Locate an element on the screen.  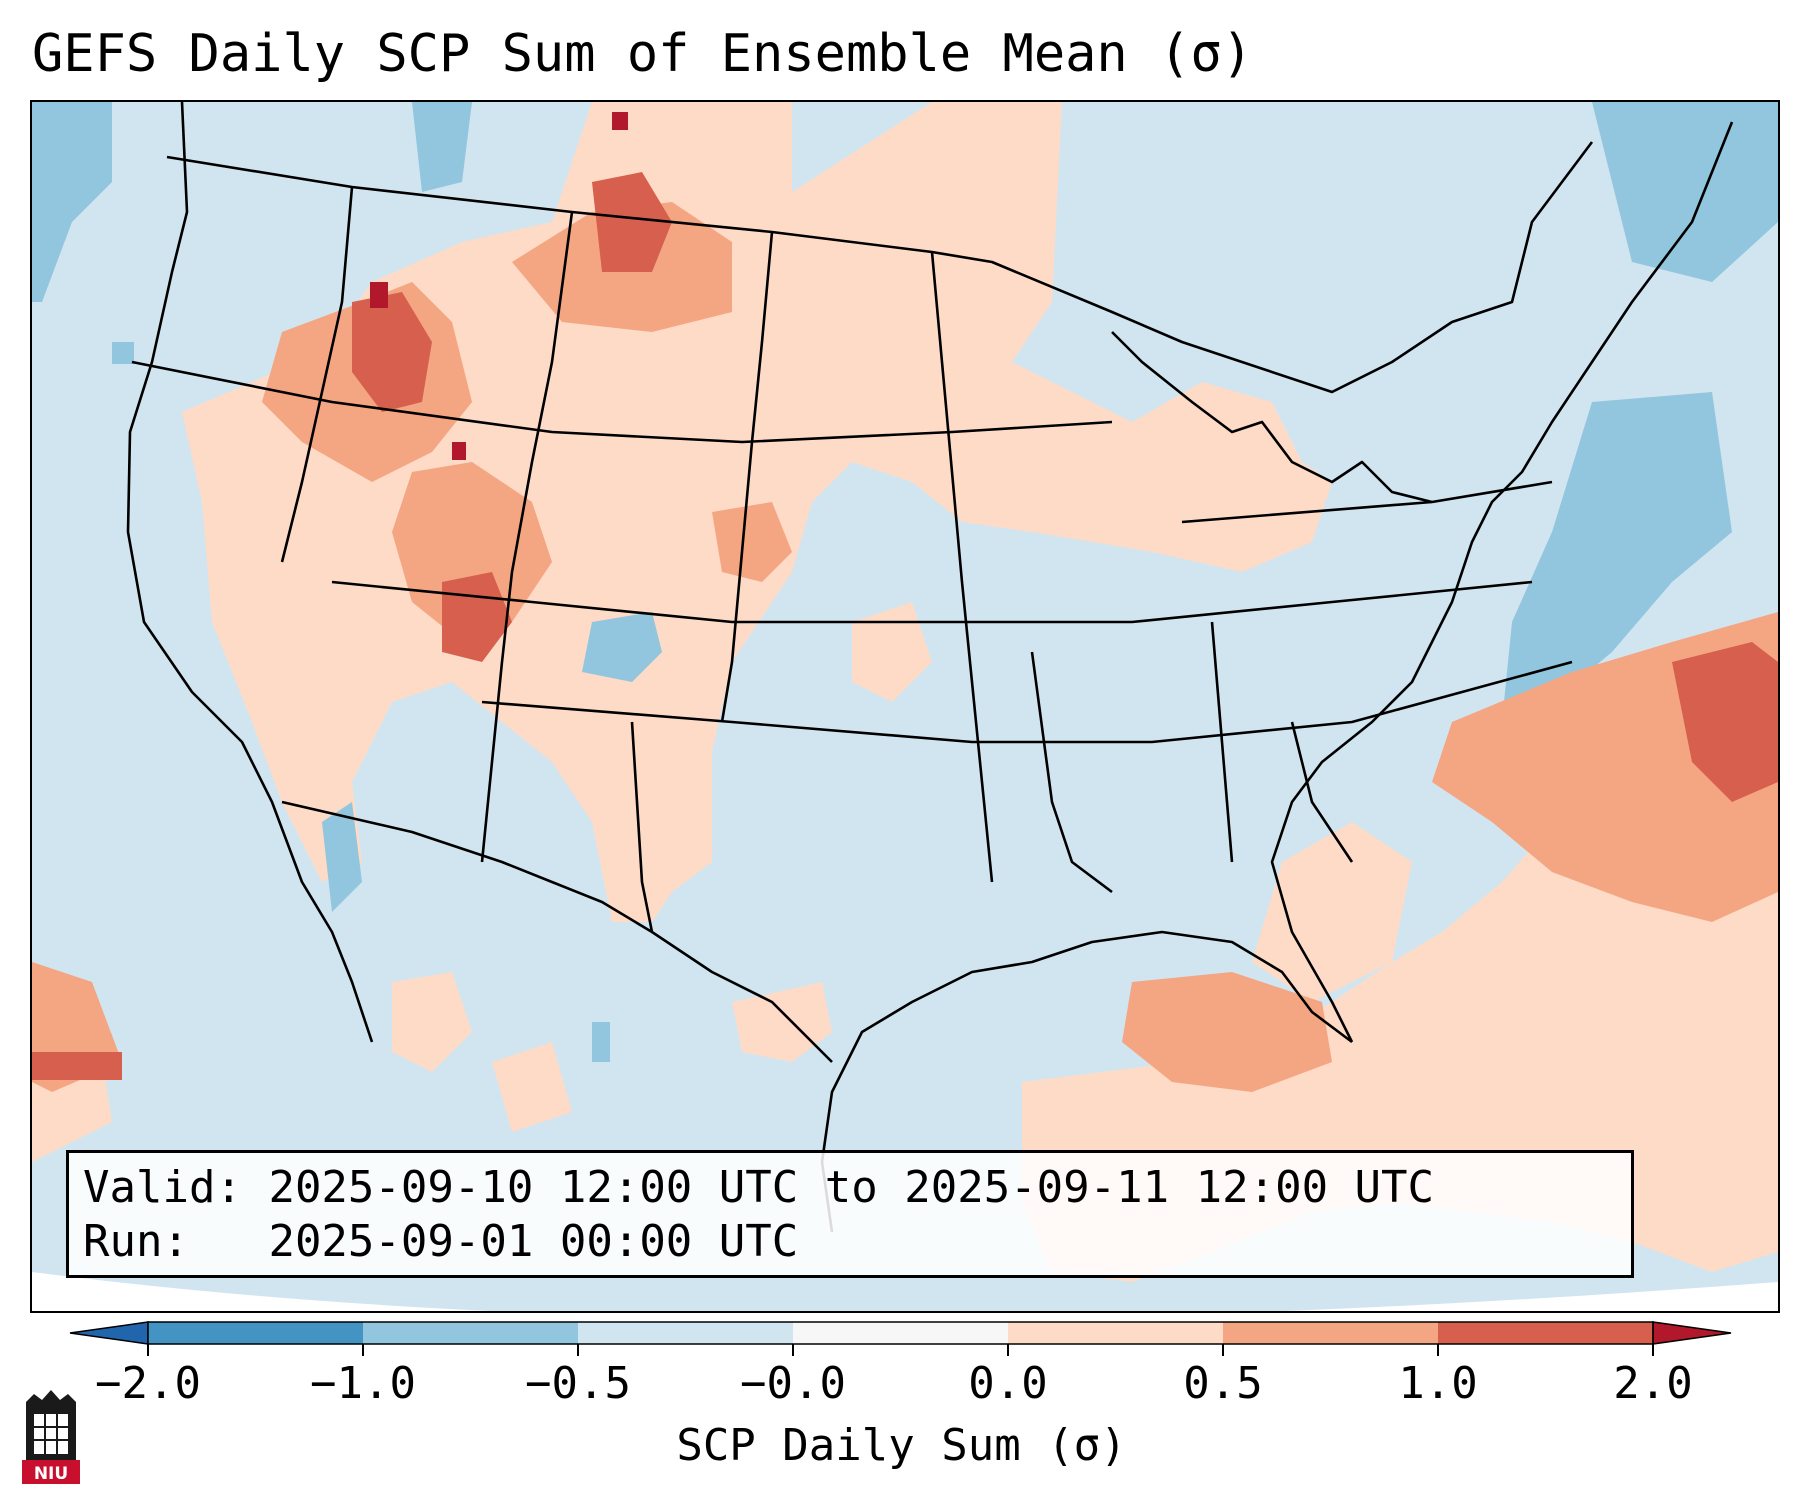
colorbar-tick-label: 0.5 is located at coordinates (1223, 1383).